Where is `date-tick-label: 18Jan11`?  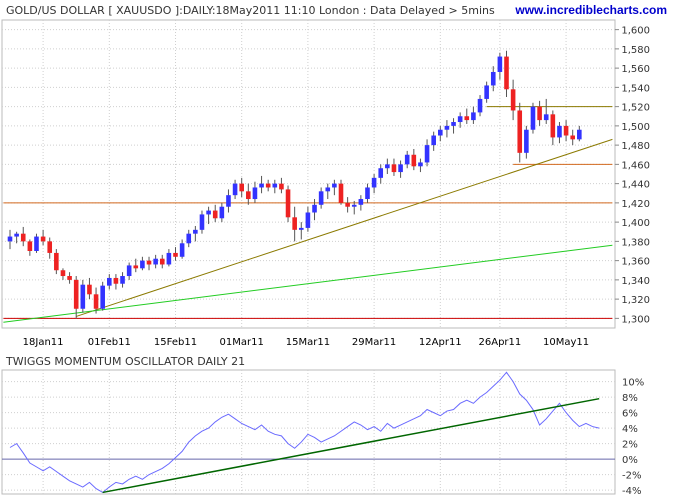 date-tick-label: 18Jan11 is located at coordinates (43, 342).